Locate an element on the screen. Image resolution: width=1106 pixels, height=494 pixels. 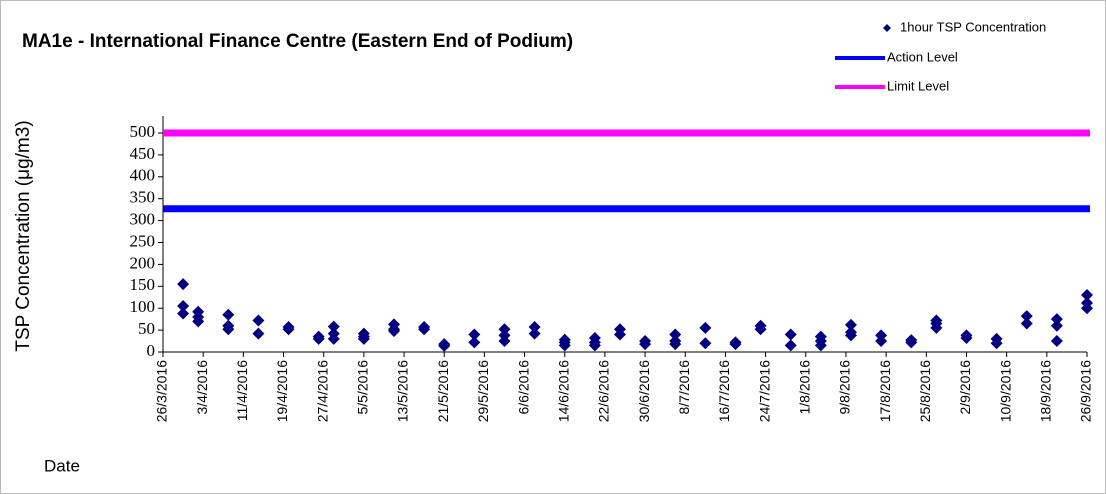
y-tick-label: 300 is located at coordinates (143, 219).